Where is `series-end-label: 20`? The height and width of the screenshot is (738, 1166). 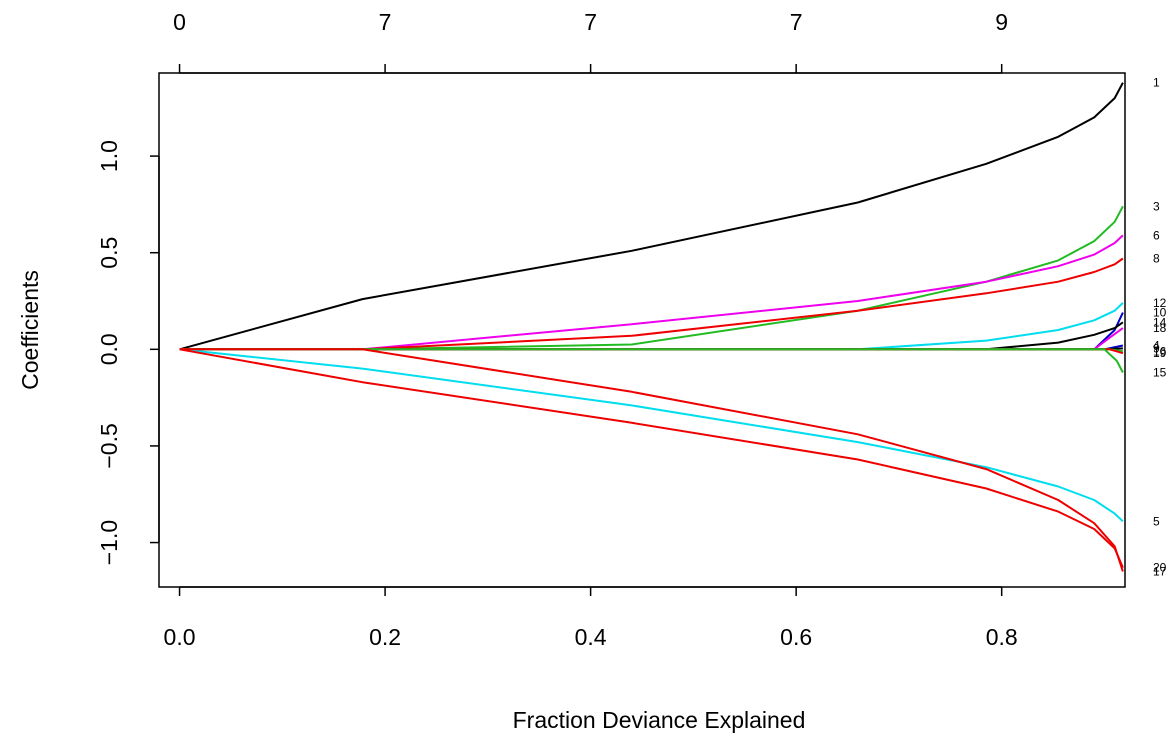
series-end-label: 20 is located at coordinates (1159, 568).